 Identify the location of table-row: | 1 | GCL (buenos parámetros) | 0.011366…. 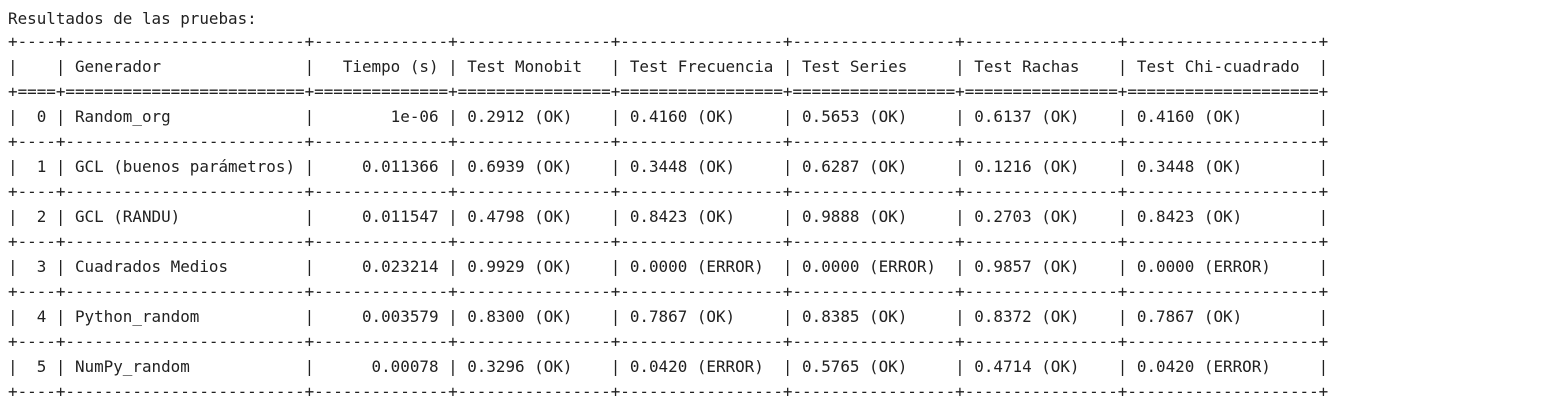
(668, 166).